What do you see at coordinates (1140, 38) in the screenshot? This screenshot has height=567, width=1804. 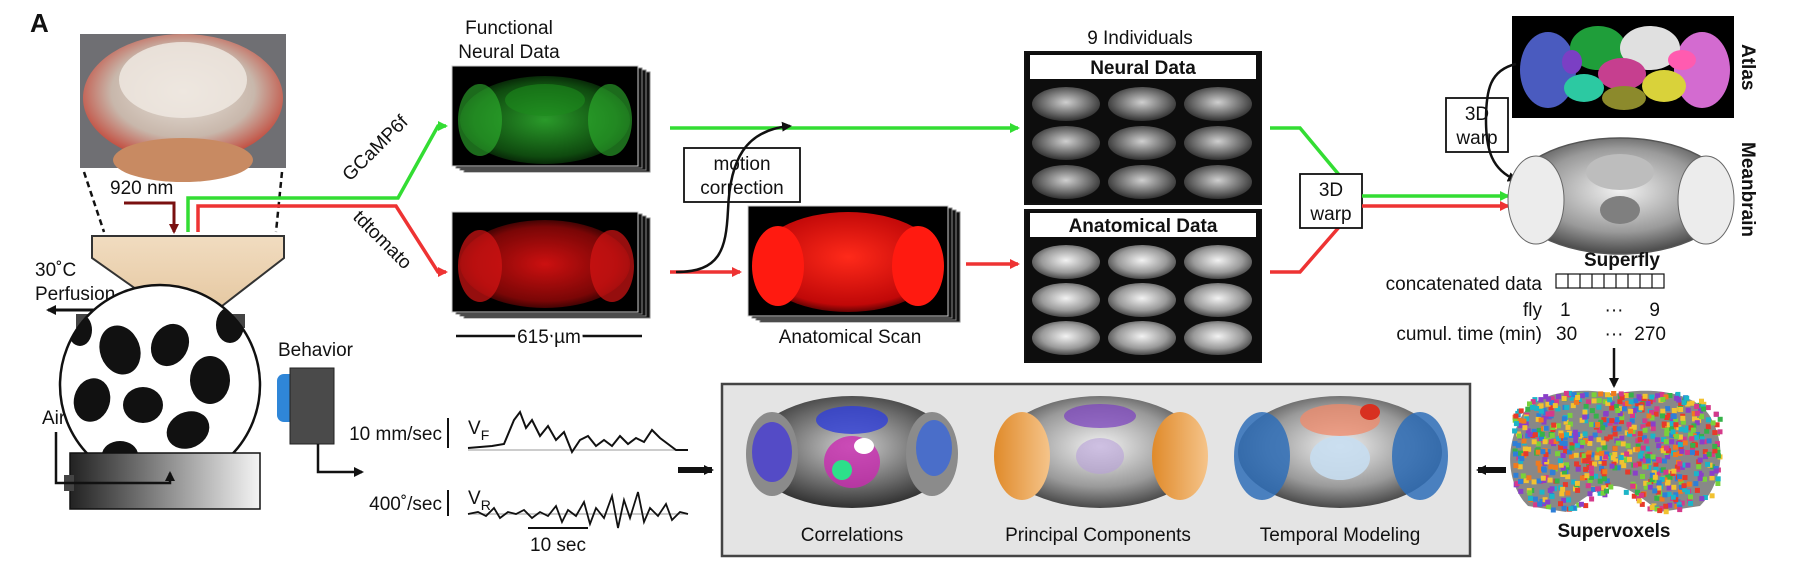 I see `individuals-title: 9 Individuals` at bounding box center [1140, 38].